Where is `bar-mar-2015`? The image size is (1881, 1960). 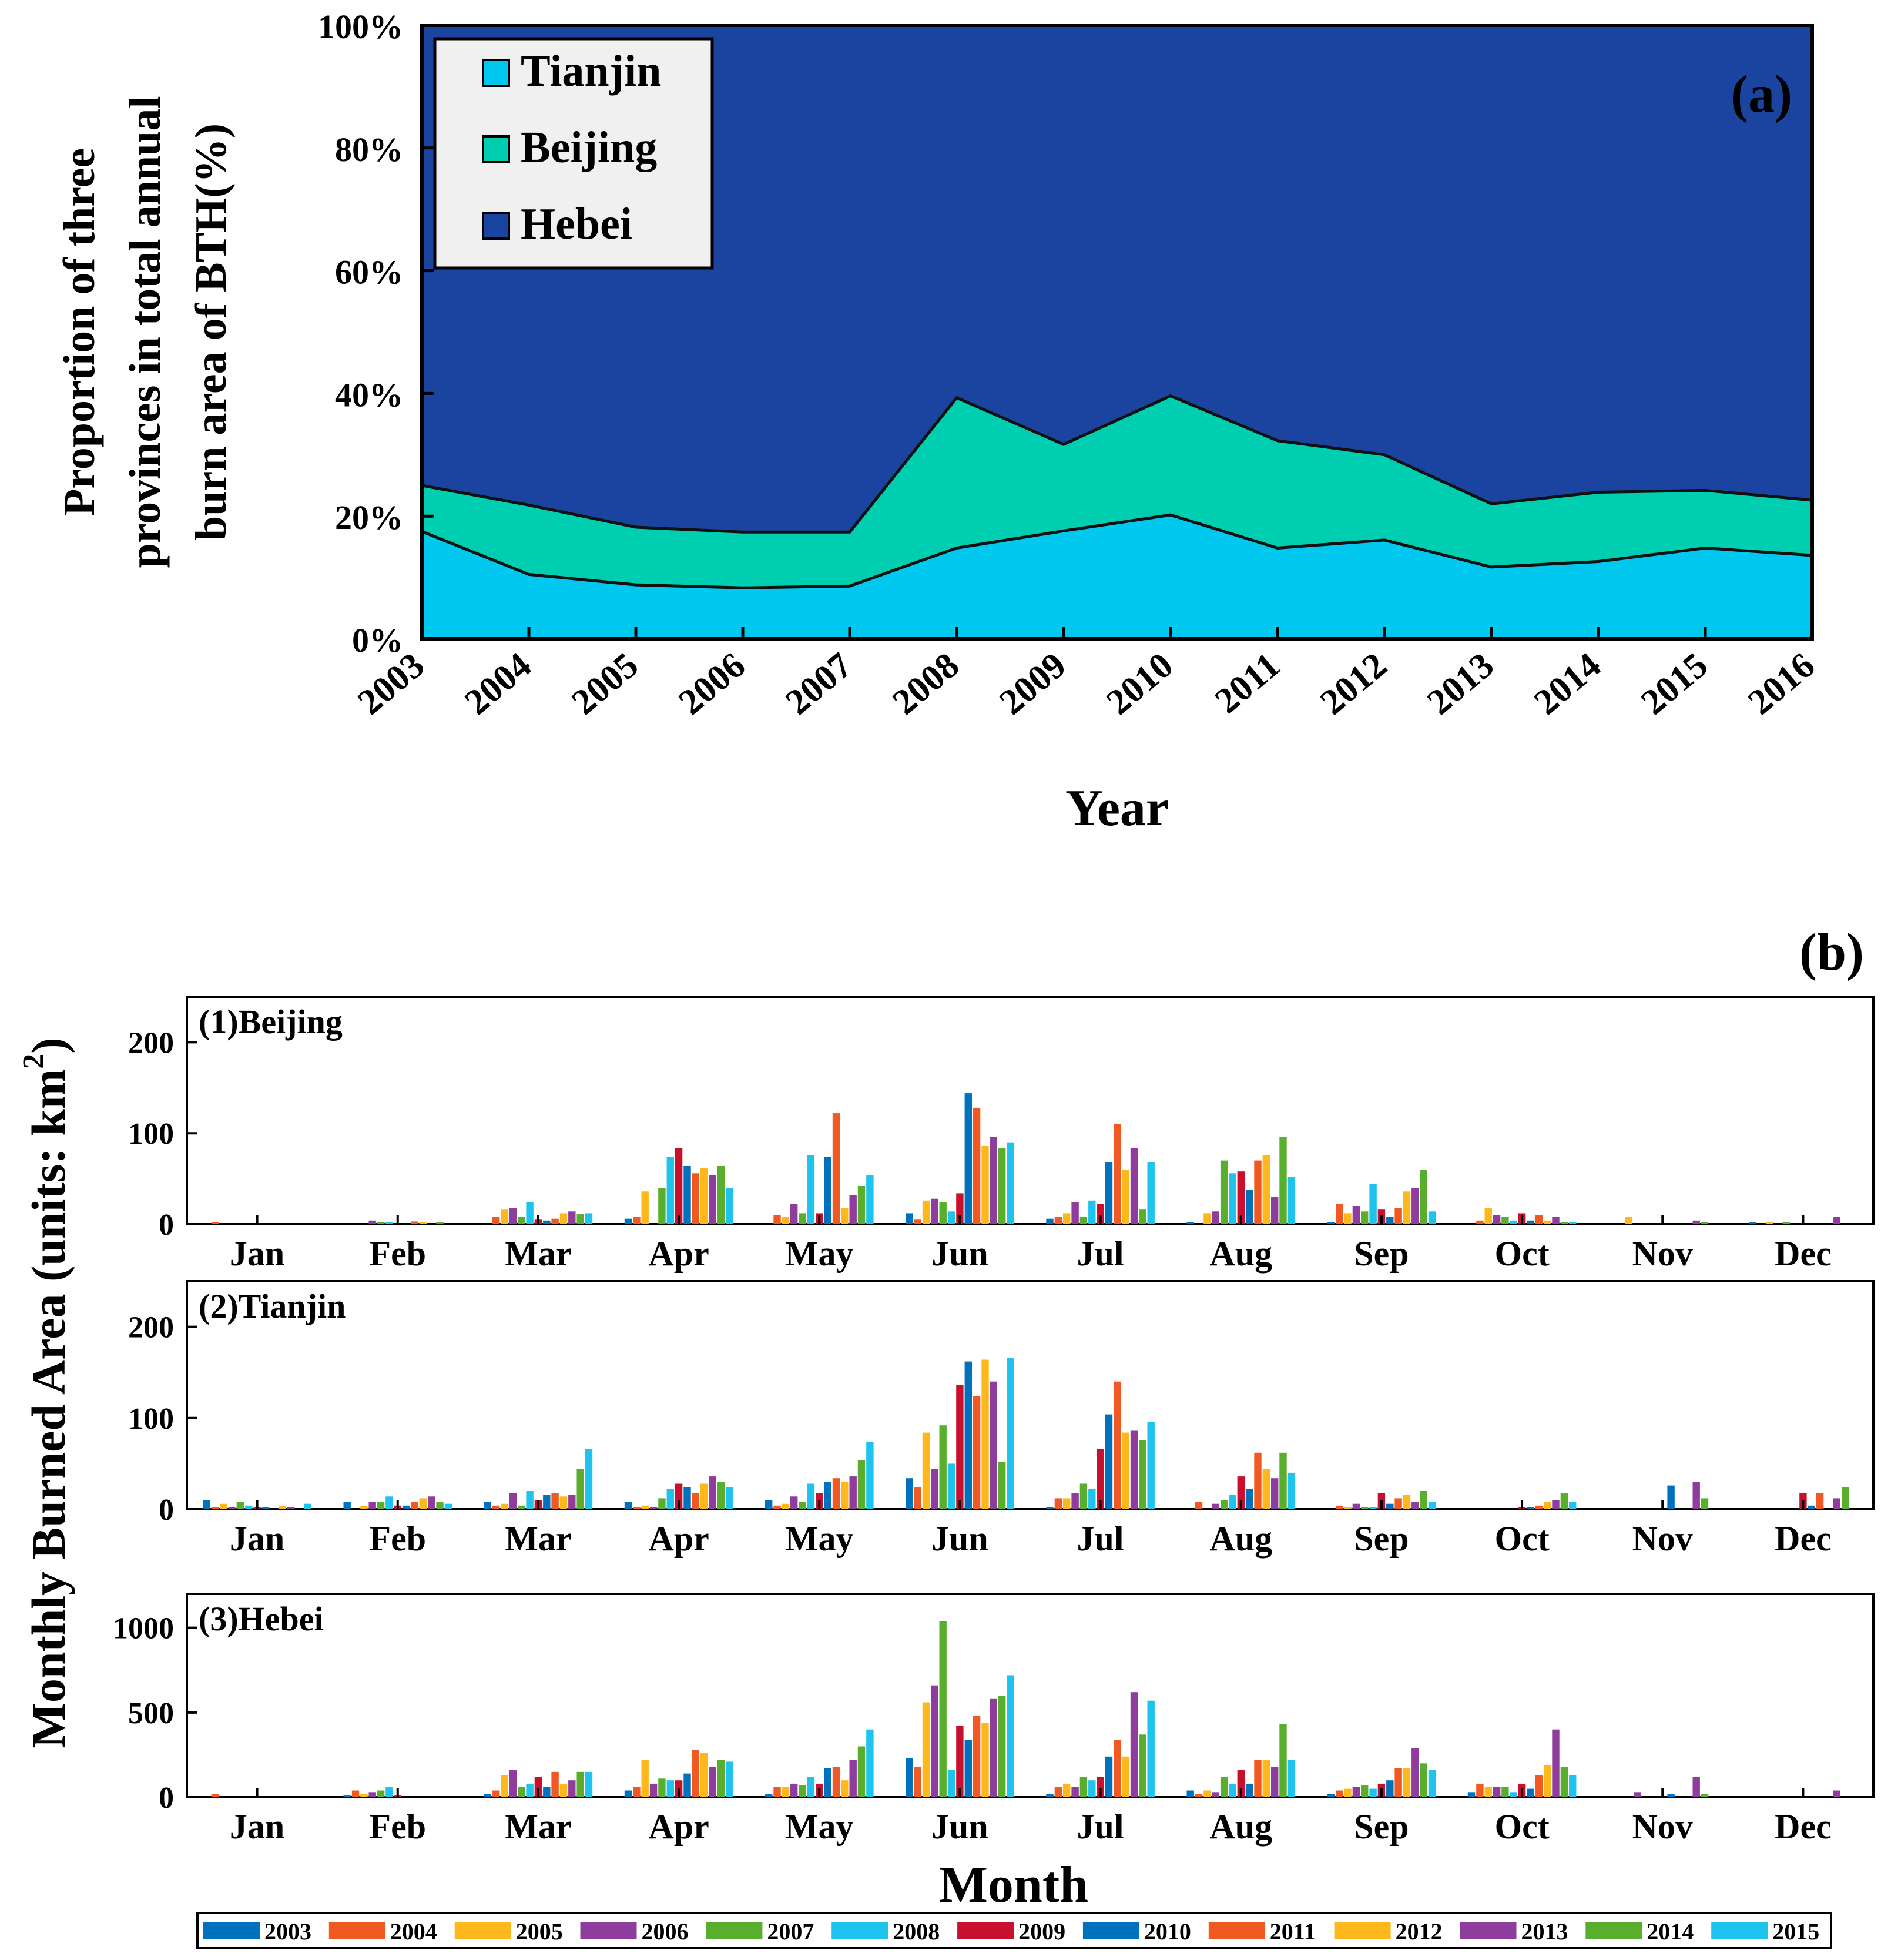 bar-mar-2015 is located at coordinates (589, 1218).